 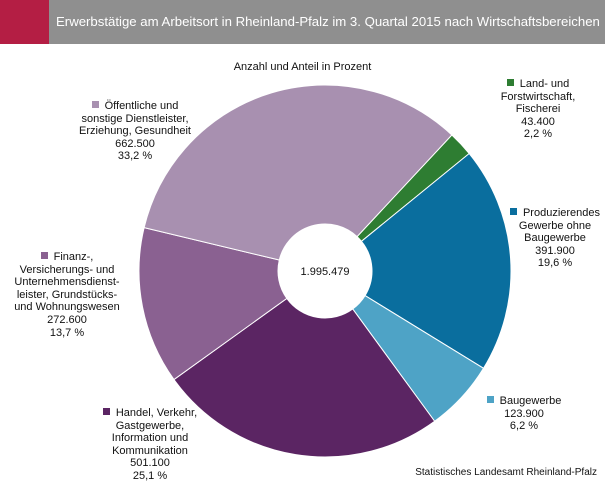 What do you see at coordinates (150, 438) in the screenshot?
I see `slice-label-name-line: Information und` at bounding box center [150, 438].